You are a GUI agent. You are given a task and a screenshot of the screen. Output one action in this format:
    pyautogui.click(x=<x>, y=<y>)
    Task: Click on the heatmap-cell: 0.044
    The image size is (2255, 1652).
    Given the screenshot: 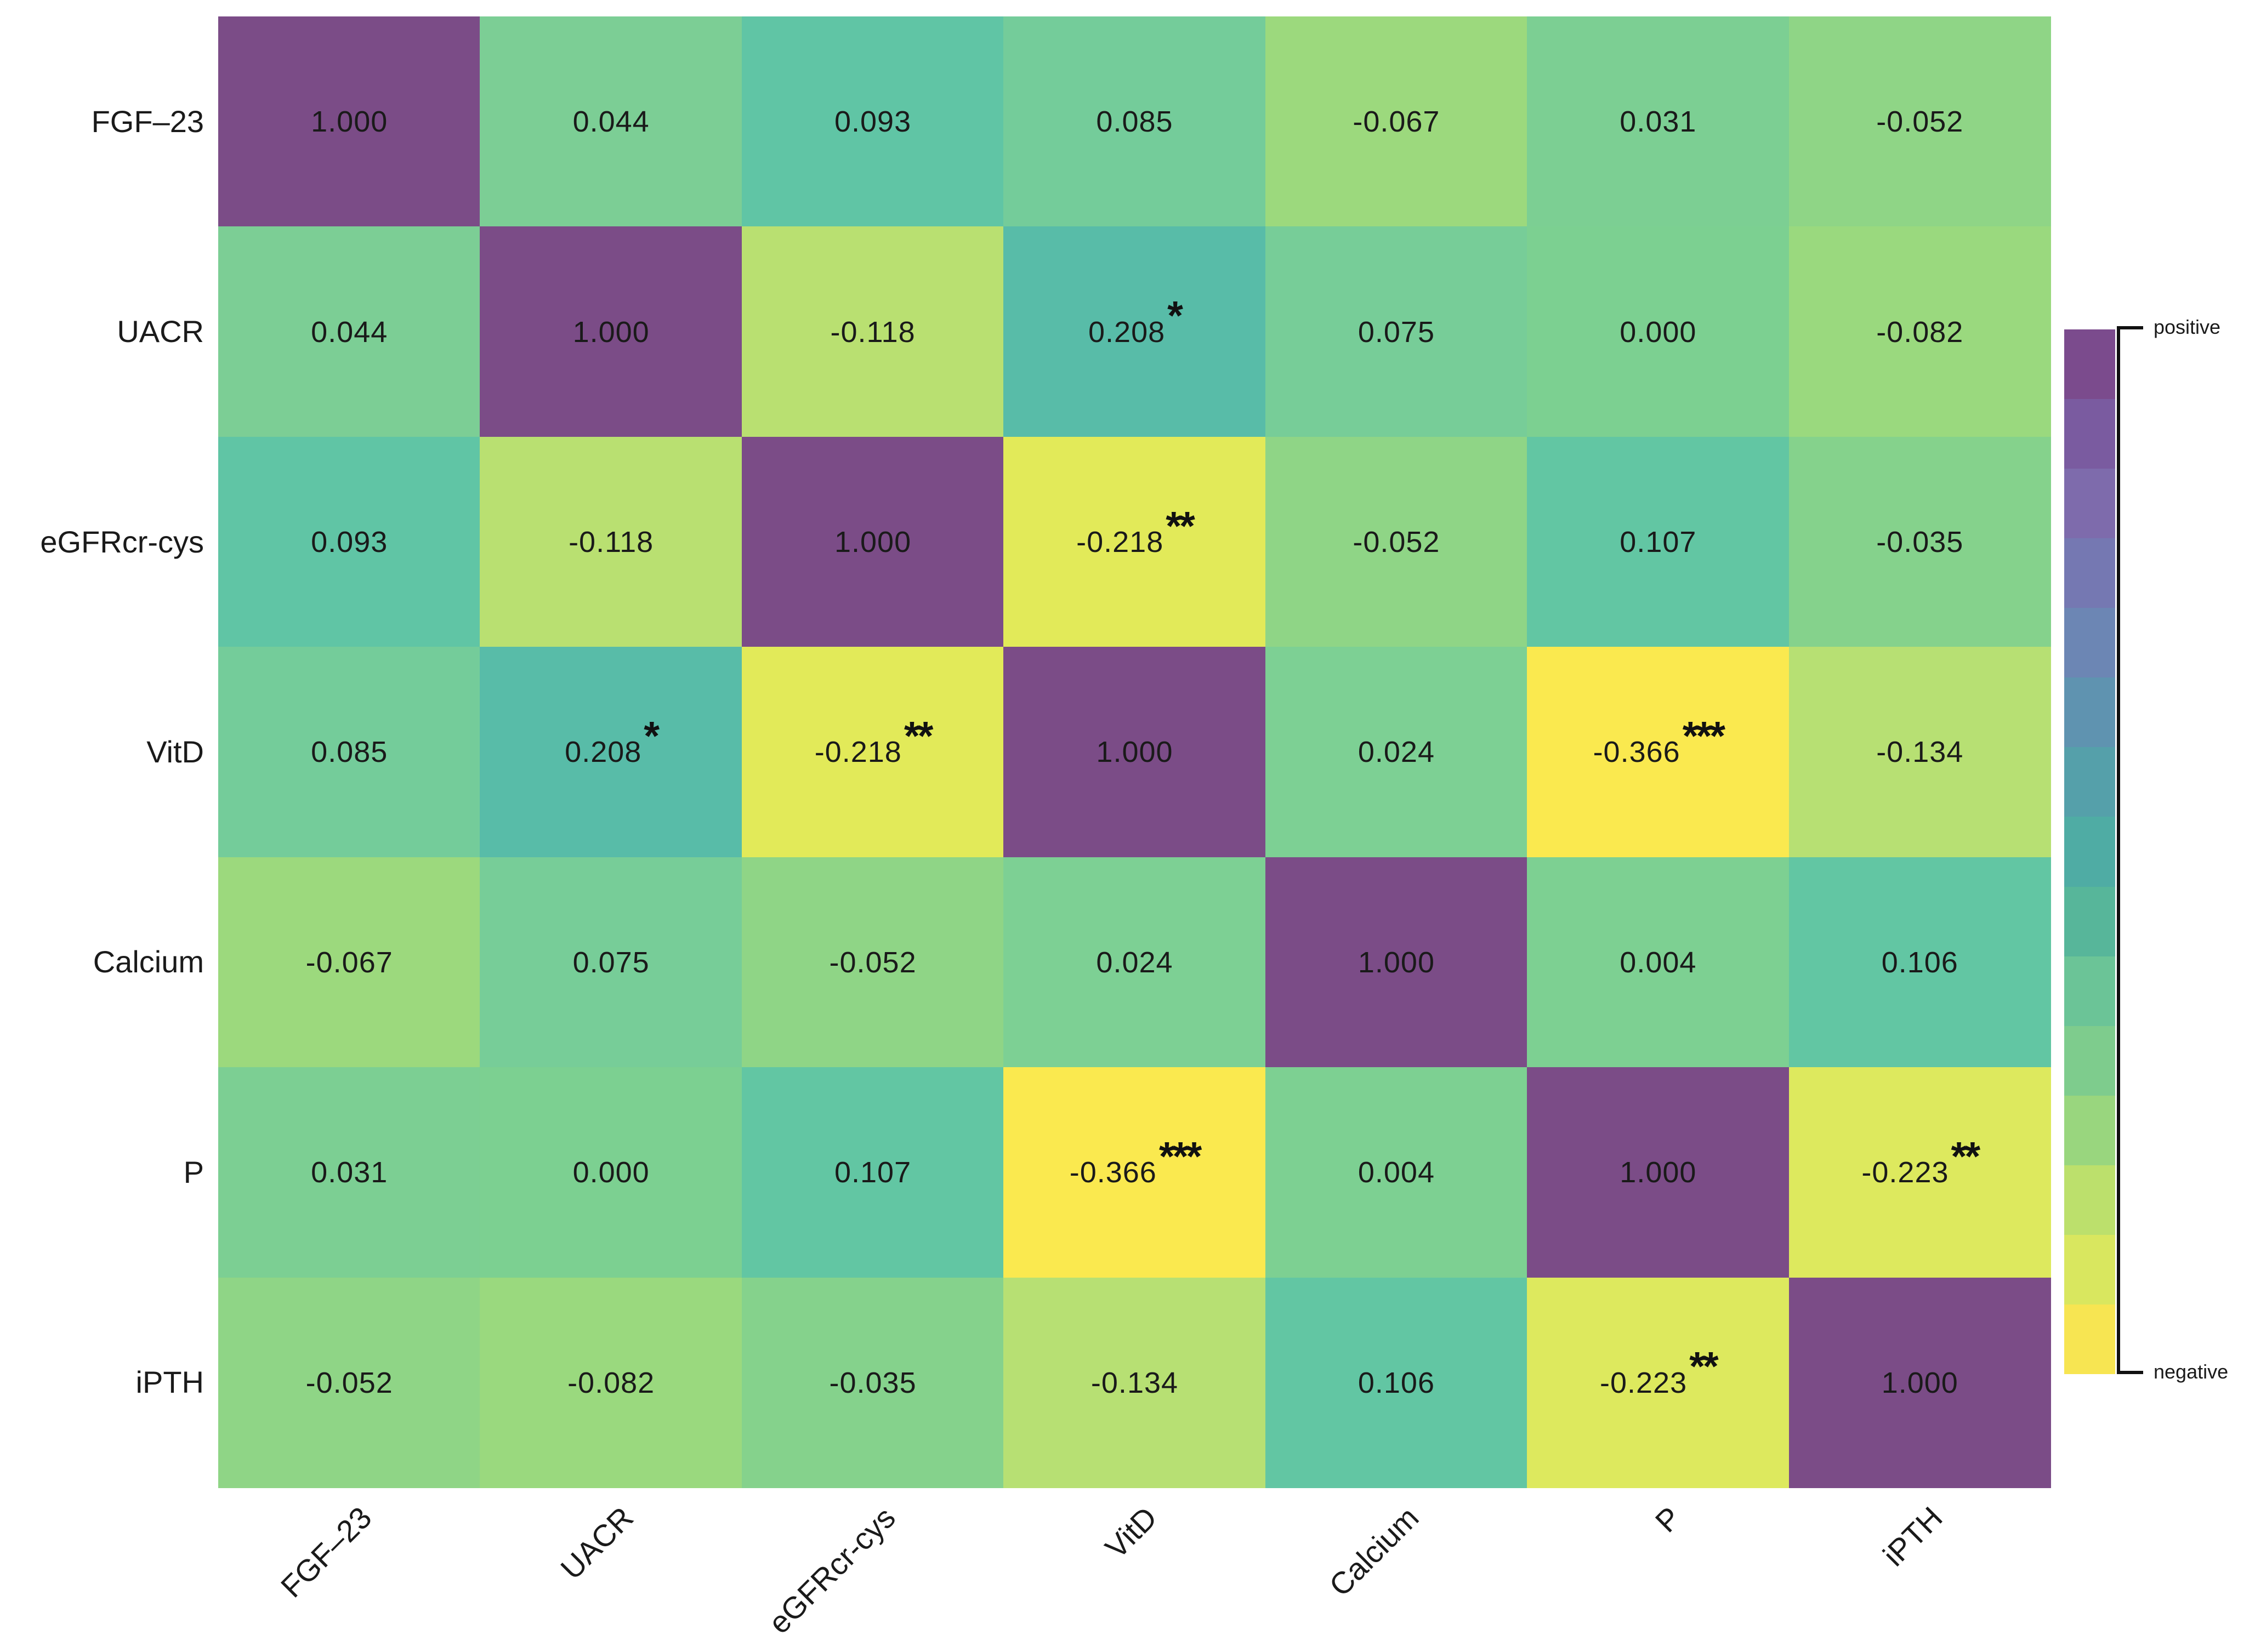 What is the action you would take?
    pyautogui.click(x=349, y=332)
    